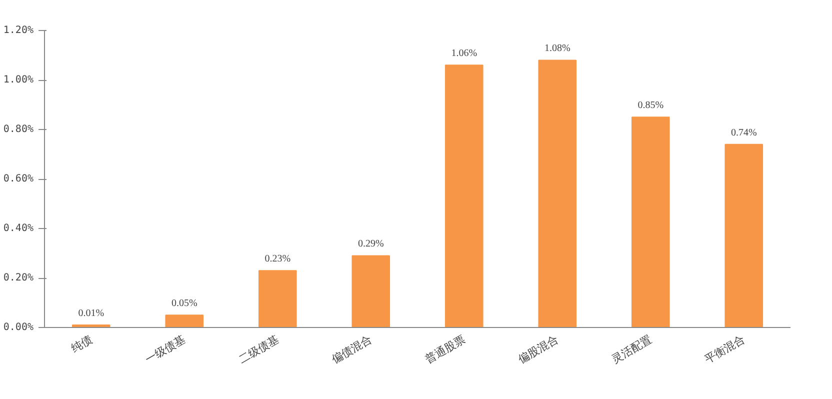 The width and height of the screenshot is (832, 399). I want to click on x-tick-label: 偏股混合, so click(538, 349).